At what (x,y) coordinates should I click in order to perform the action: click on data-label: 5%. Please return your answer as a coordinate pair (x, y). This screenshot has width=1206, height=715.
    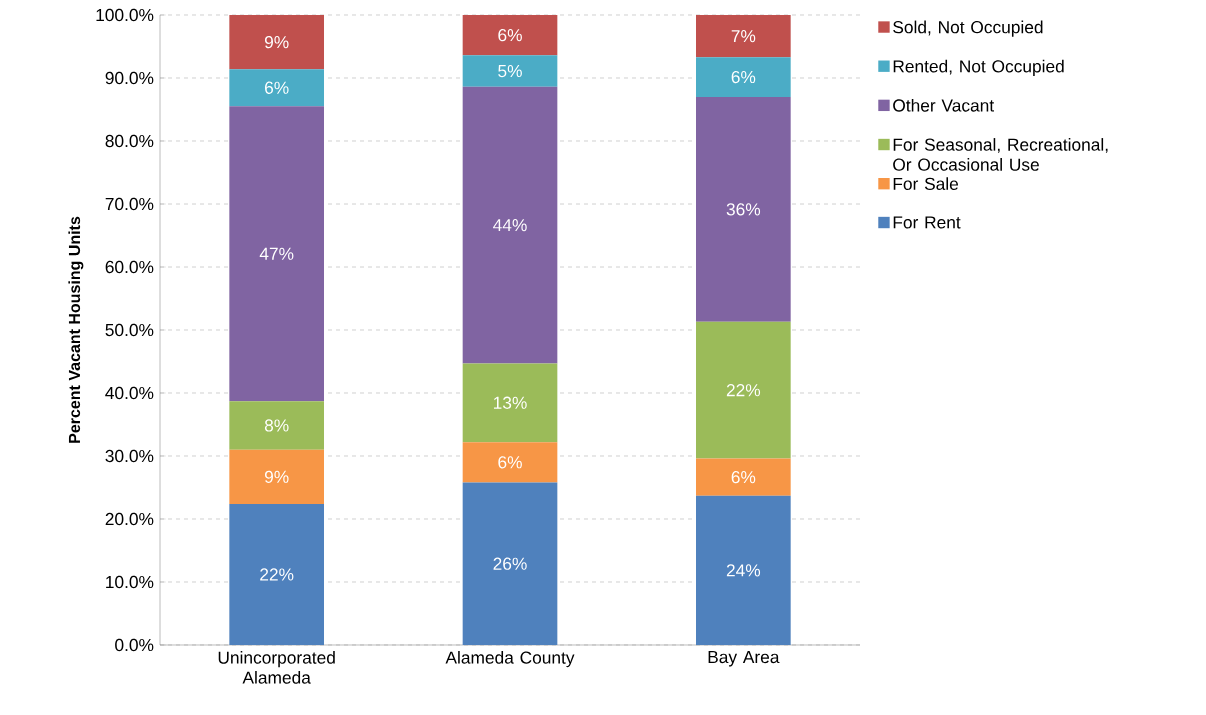
    Looking at the image, I should click on (510, 71).